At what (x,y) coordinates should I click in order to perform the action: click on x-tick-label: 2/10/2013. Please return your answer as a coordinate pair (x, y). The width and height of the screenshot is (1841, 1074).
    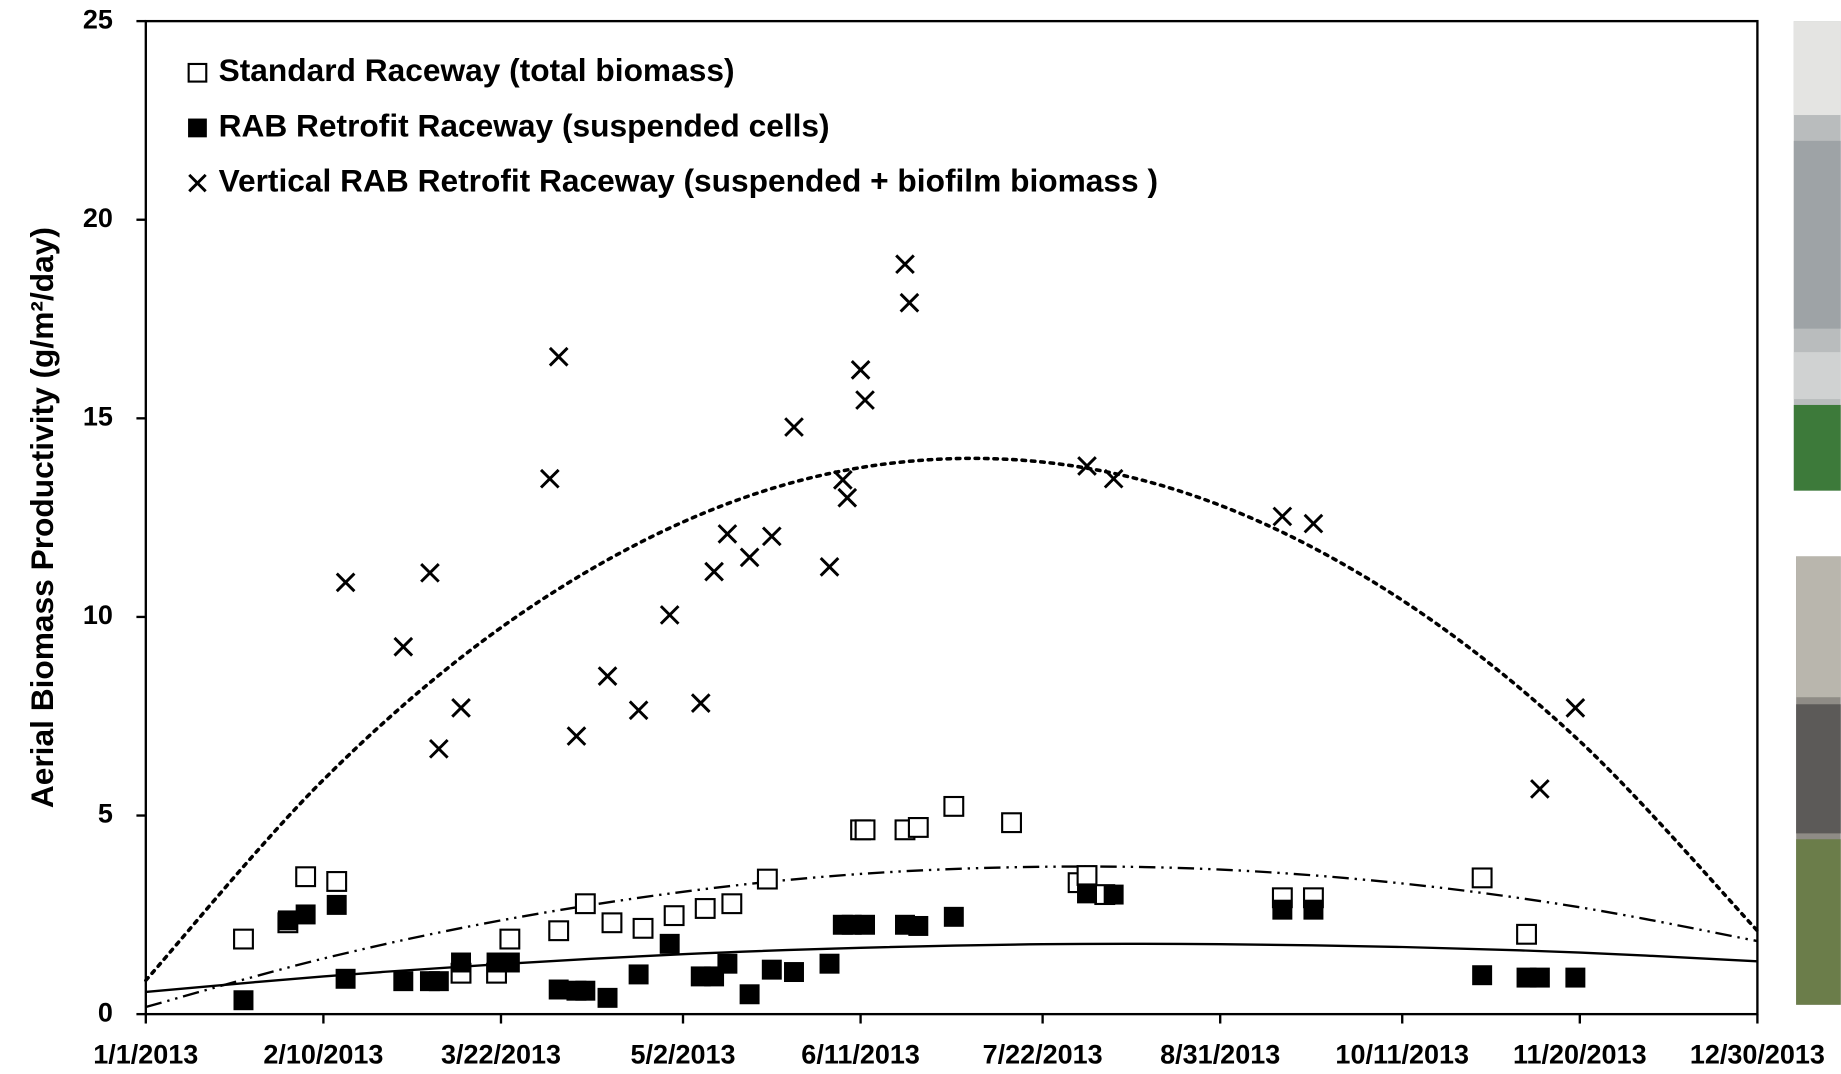
    Looking at the image, I should click on (323, 1055).